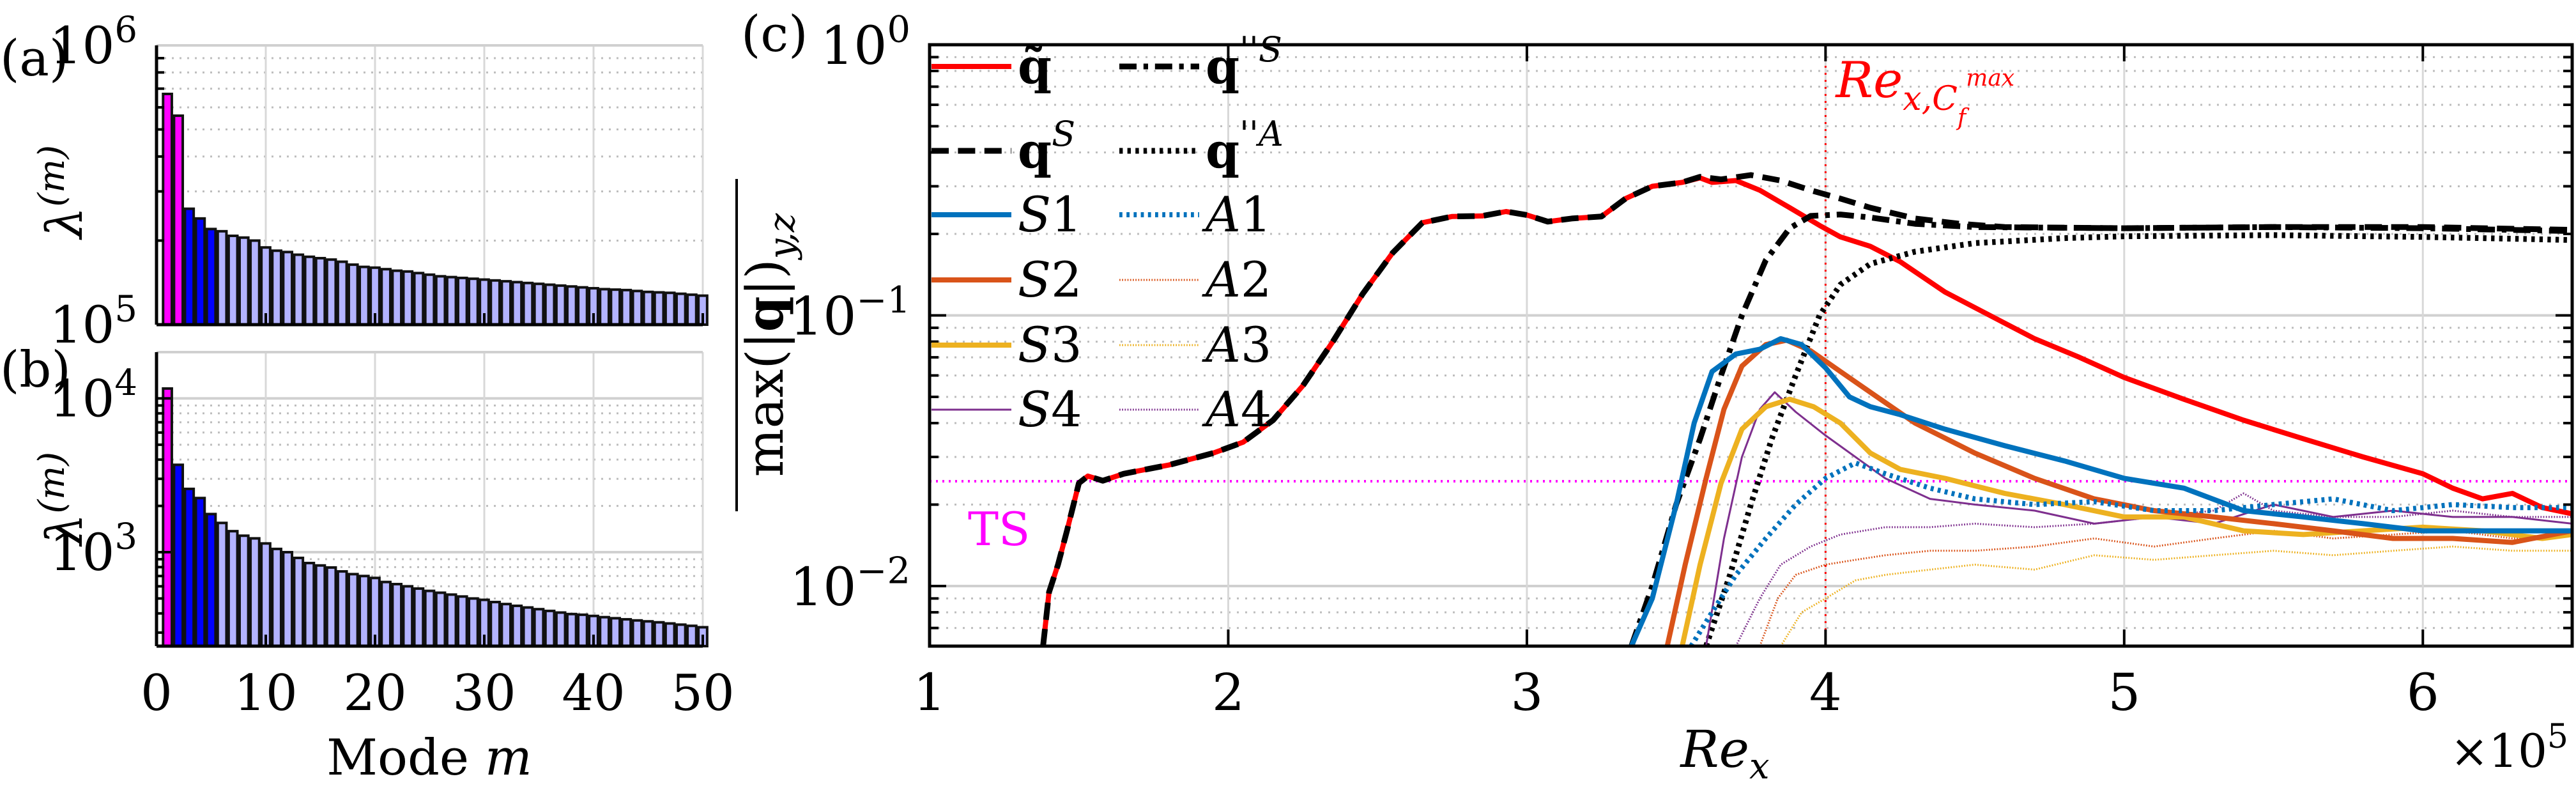 The height and width of the screenshot is (788, 2576). I want to click on x-tick-label: 50, so click(702, 693).